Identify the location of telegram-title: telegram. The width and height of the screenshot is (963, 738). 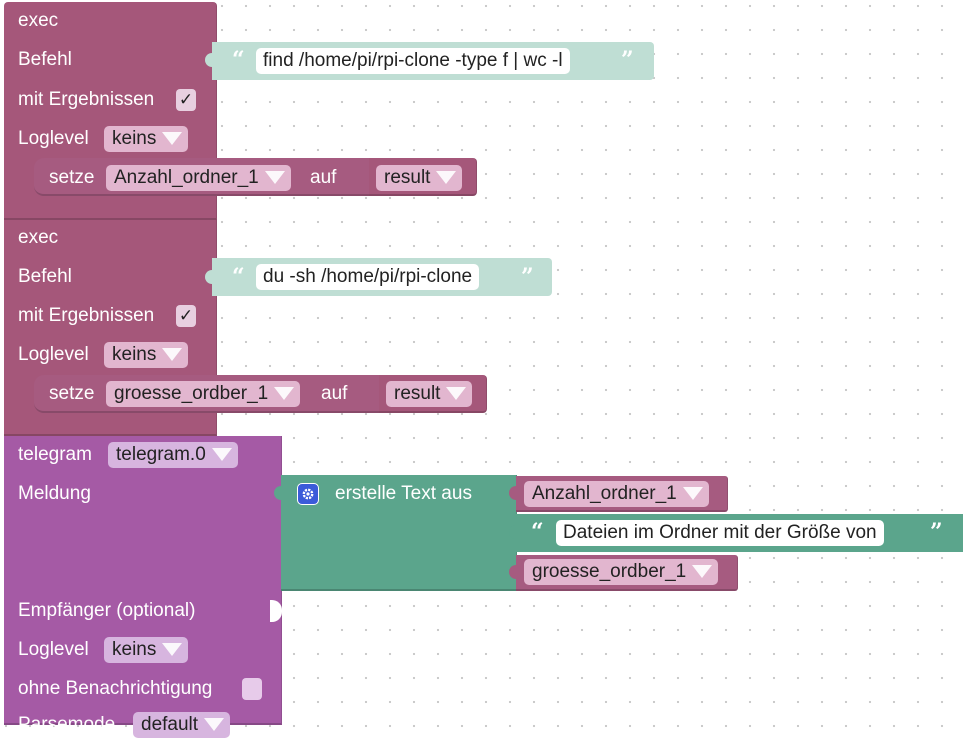
(55, 454).